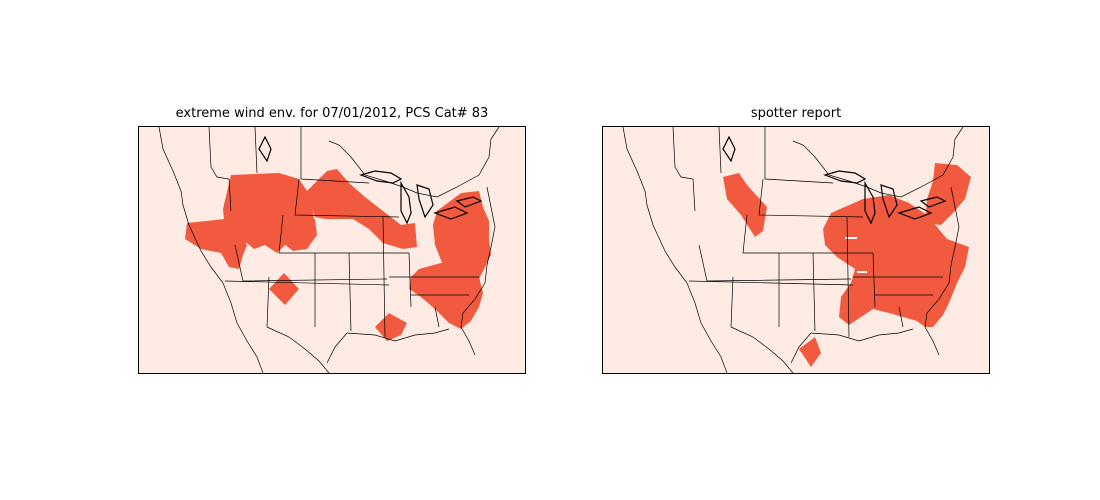 This screenshot has height=500, width=1100. I want to click on region-northeast, so click(948, 194).